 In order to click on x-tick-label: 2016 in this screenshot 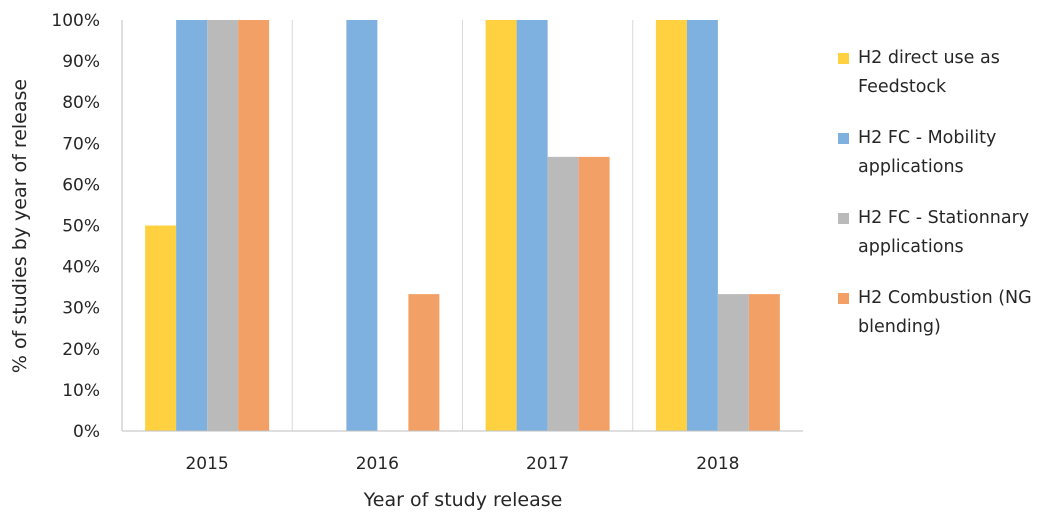, I will do `click(377, 464)`.